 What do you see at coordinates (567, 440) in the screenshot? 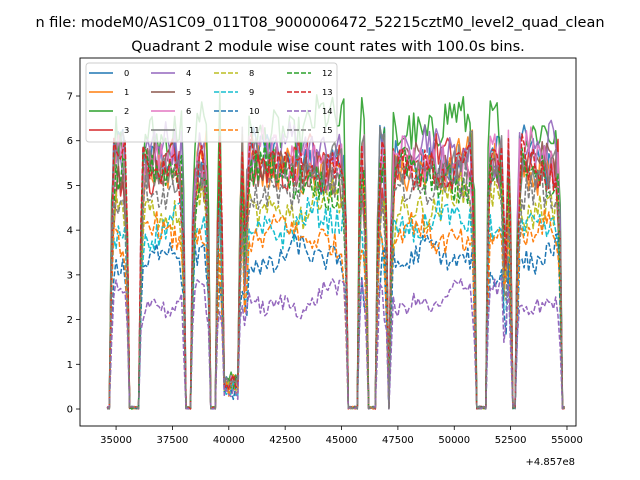
I see `x-tick-label: 55000` at bounding box center [567, 440].